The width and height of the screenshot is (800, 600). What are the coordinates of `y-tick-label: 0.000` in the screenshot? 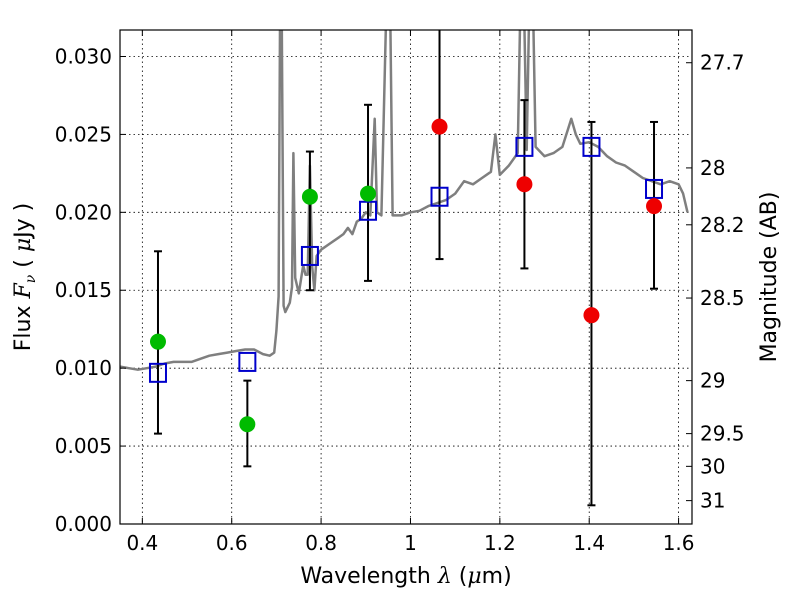 It's located at (83, 524).